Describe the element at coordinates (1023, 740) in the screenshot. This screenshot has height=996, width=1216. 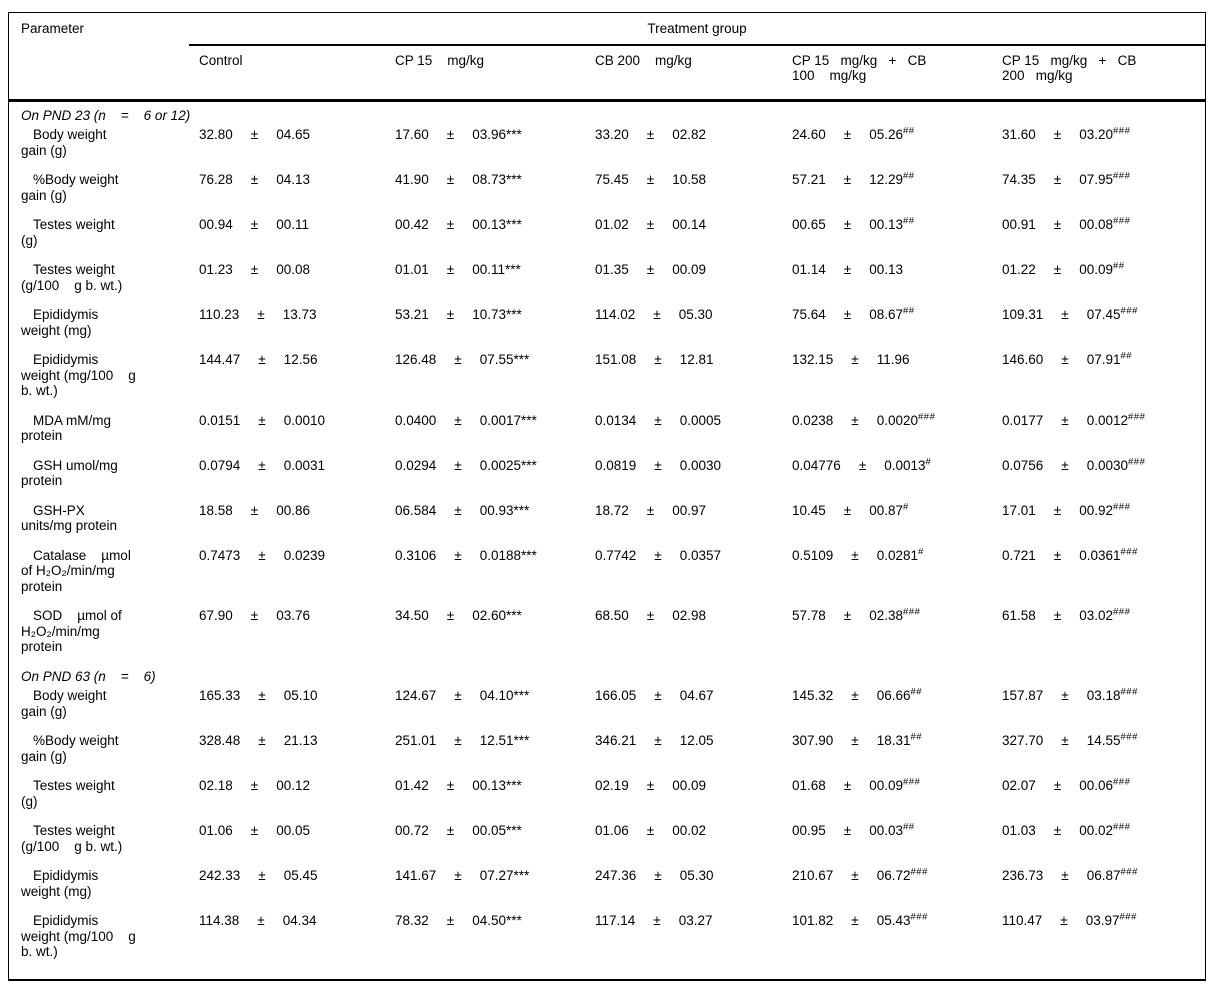
I see `mean-value: 327.70` at that location.